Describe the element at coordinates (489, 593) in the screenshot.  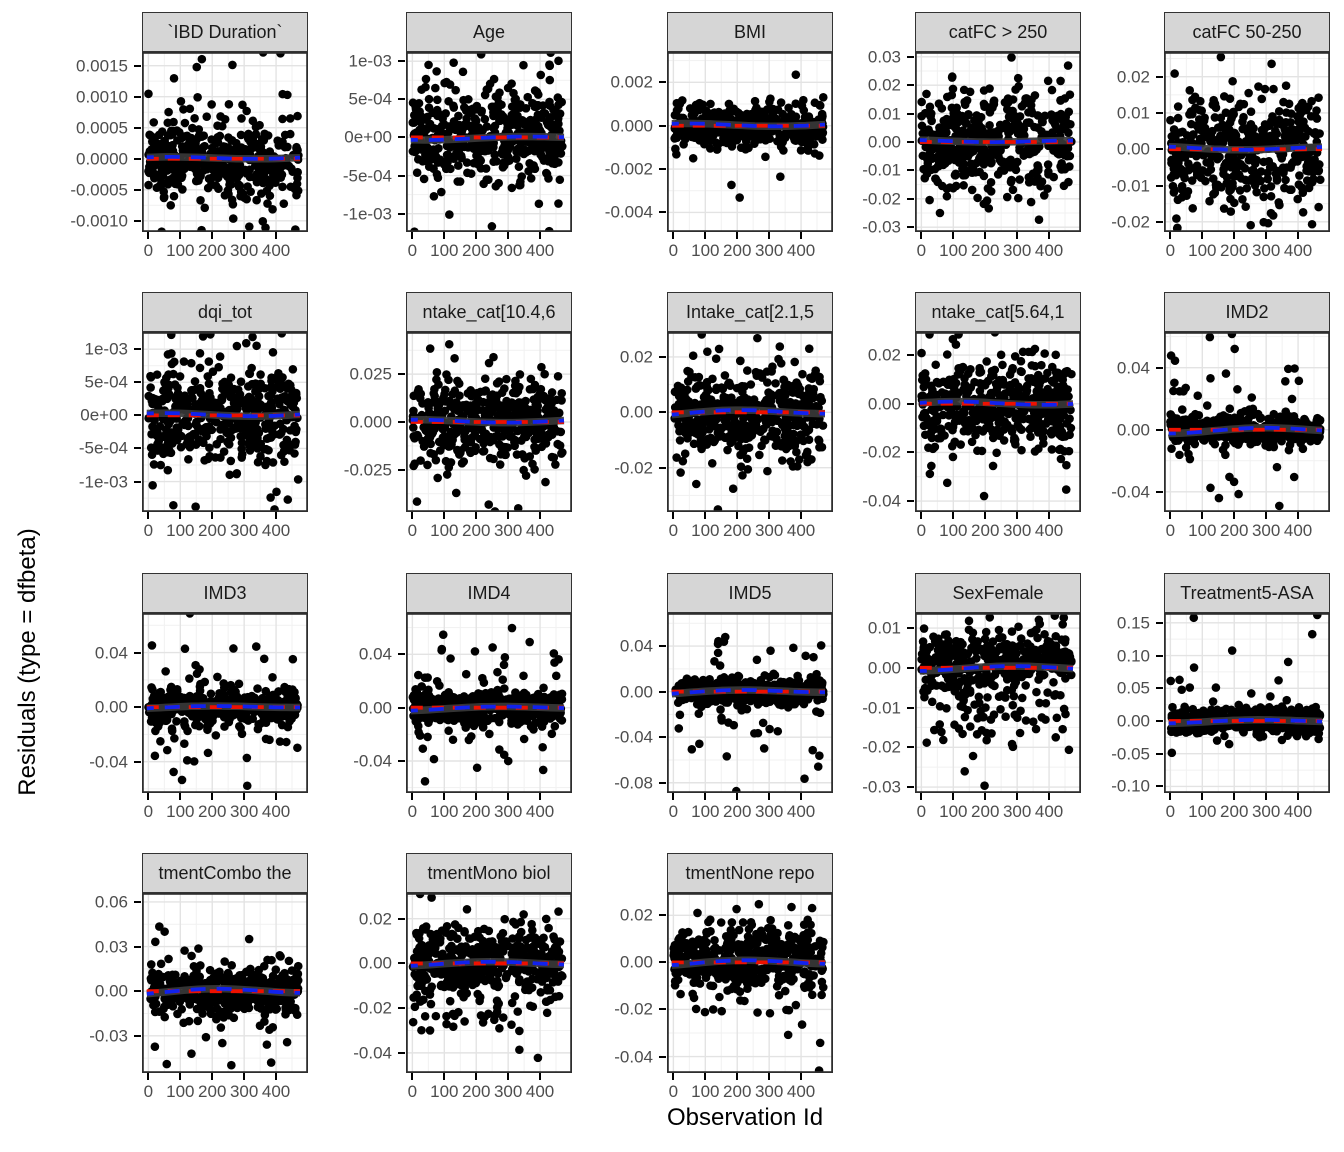
I see `facet-strip: IMD4` at that location.